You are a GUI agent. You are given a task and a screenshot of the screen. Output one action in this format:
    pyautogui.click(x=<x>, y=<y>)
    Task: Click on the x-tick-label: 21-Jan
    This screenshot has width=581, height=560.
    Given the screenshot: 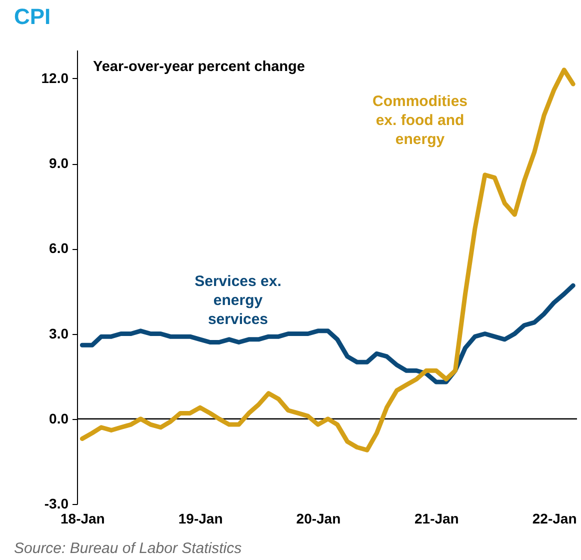 What is the action you would take?
    pyautogui.click(x=436, y=518)
    